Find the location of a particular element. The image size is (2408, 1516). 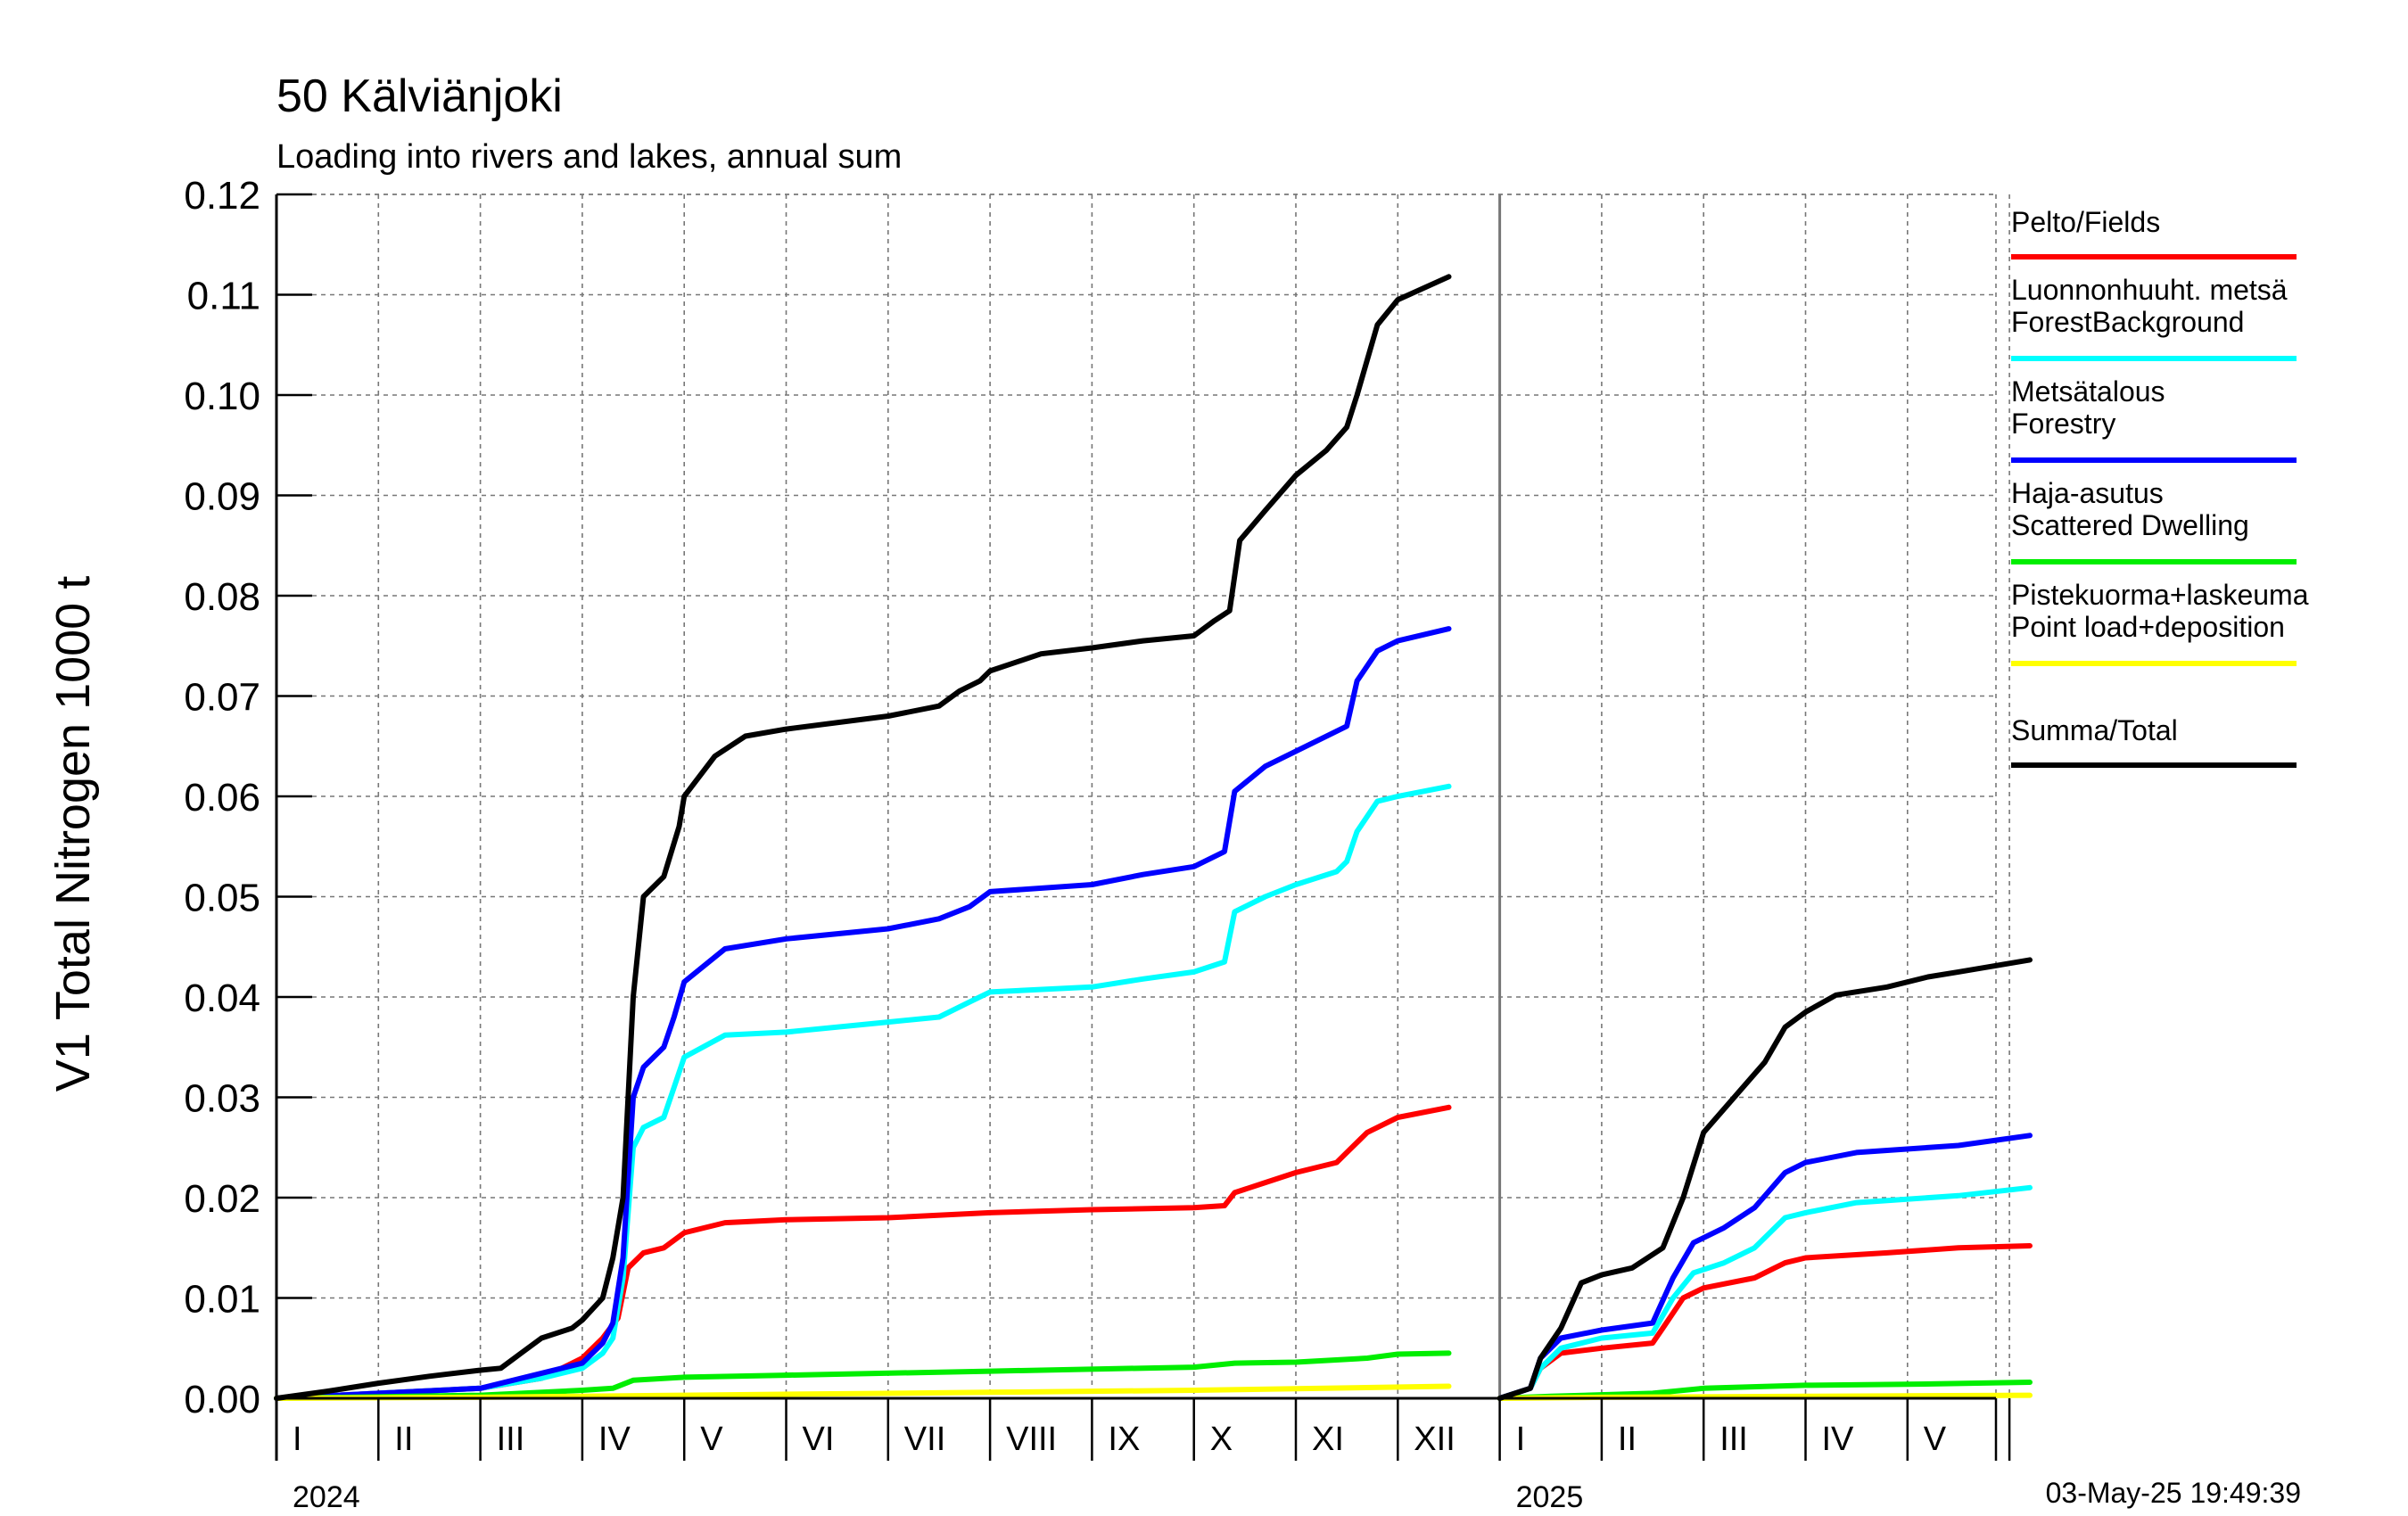

legend-label: Summa/Total is located at coordinates (2094, 730).